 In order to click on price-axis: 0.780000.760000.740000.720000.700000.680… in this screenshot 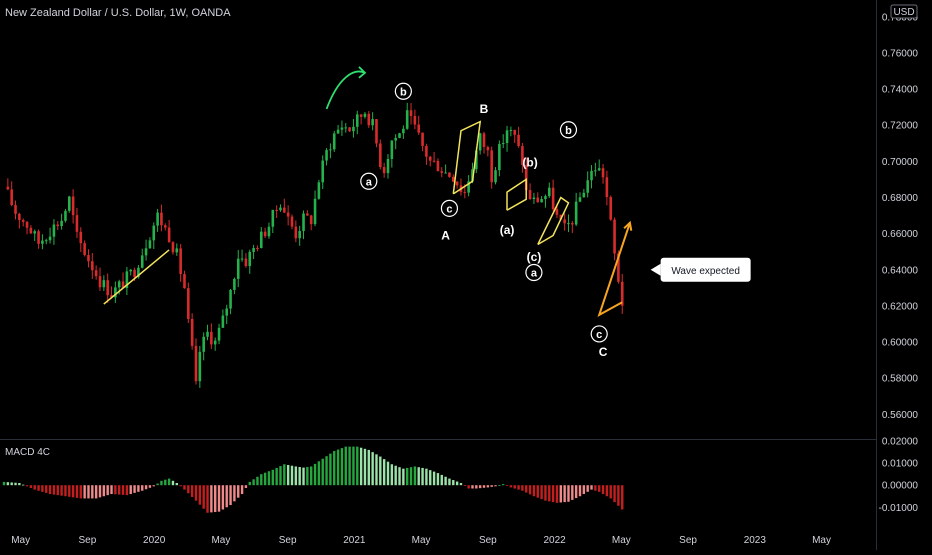, I will do `click(900, 216)`.